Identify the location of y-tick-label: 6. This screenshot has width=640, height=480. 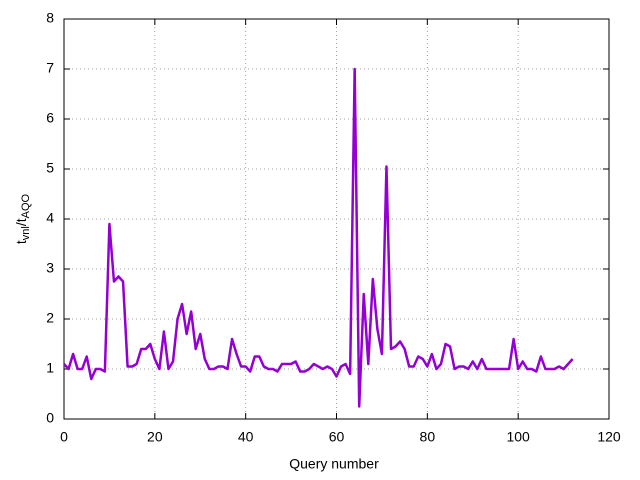
(50, 118).